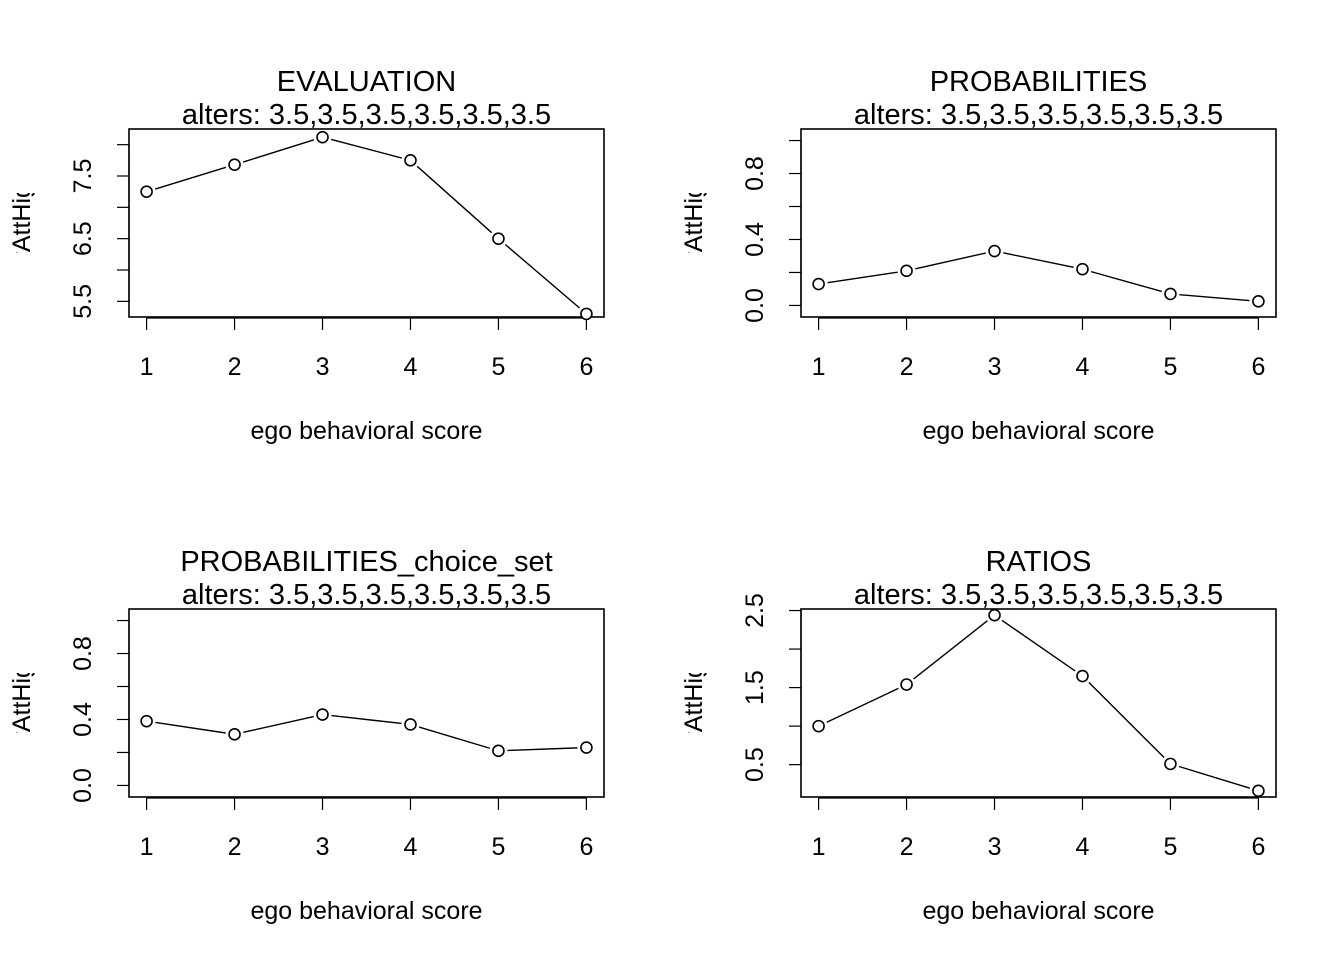  What do you see at coordinates (83, 176) in the screenshot?
I see `y-tick-label: 7.5` at bounding box center [83, 176].